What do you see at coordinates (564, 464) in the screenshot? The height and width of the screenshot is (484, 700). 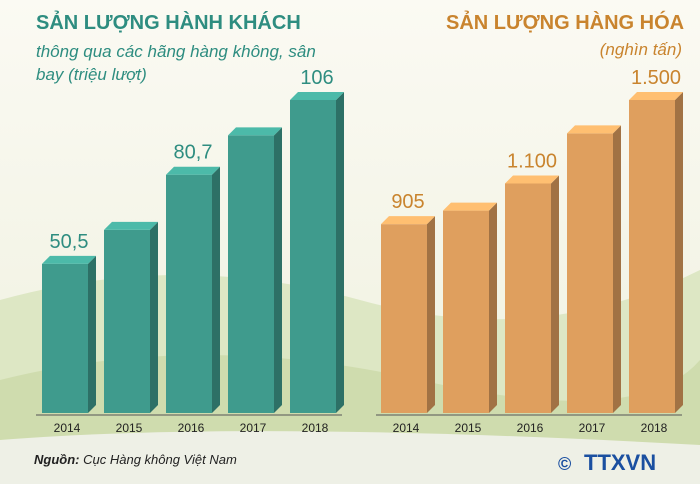 I see `copyright: ©` at bounding box center [564, 464].